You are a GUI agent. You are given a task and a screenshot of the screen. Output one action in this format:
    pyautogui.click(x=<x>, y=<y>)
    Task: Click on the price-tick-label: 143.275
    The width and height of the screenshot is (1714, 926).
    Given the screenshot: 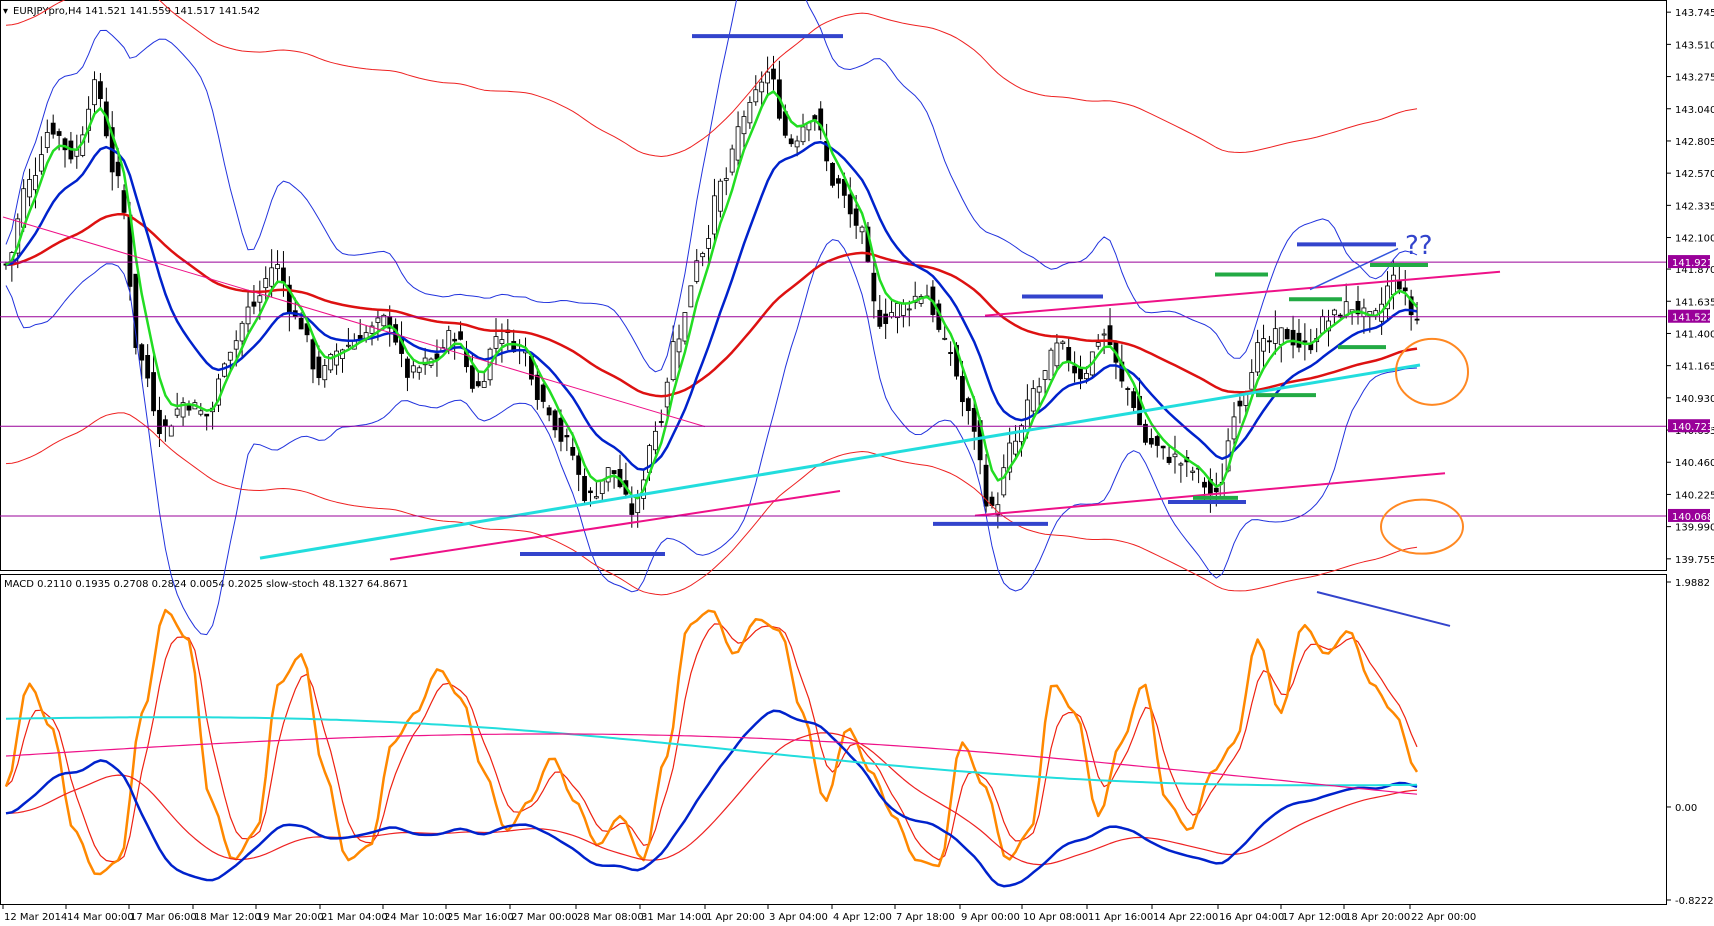 What is the action you would take?
    pyautogui.click(x=1694, y=78)
    